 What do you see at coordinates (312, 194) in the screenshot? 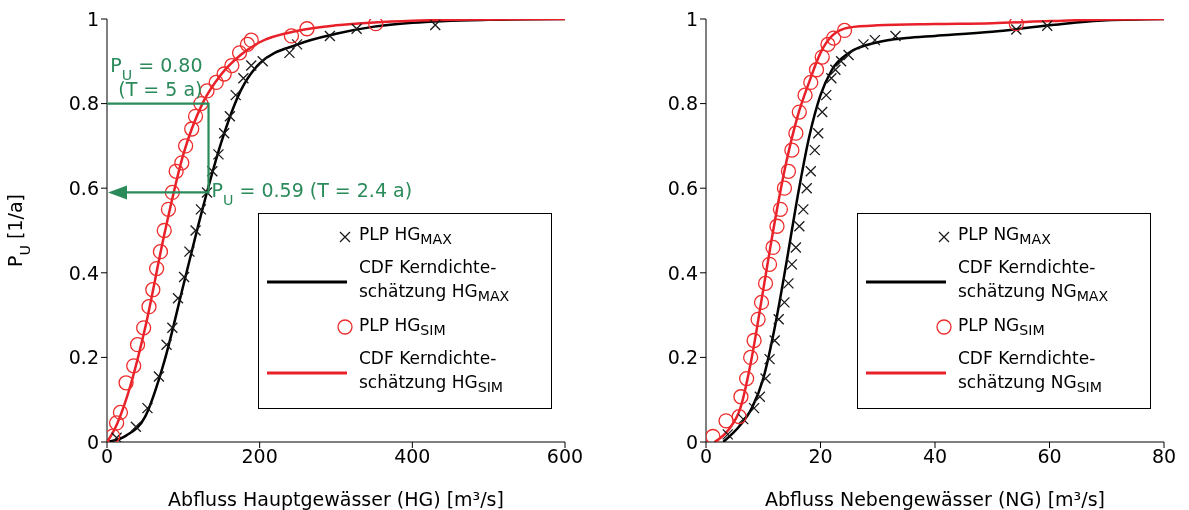
I see `annotation: P$_{U}$ = 0.59 (T = 2.4 a)` at bounding box center [312, 194].